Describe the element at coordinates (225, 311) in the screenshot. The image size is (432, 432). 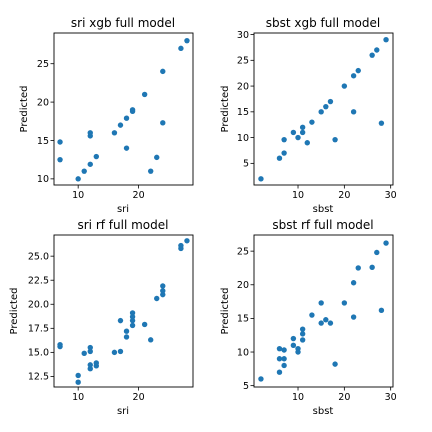
I see `y-axis-label: Predicted` at that location.